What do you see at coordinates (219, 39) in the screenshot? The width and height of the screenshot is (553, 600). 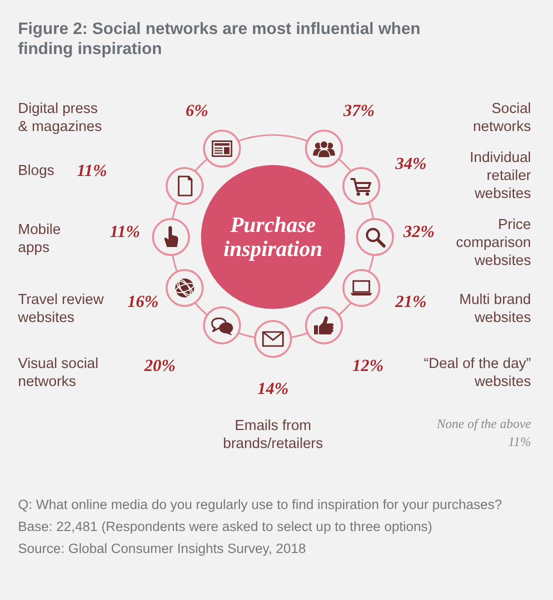 I see `text: Figure 2: Social networks are most influential when finding inspiration` at bounding box center [219, 39].